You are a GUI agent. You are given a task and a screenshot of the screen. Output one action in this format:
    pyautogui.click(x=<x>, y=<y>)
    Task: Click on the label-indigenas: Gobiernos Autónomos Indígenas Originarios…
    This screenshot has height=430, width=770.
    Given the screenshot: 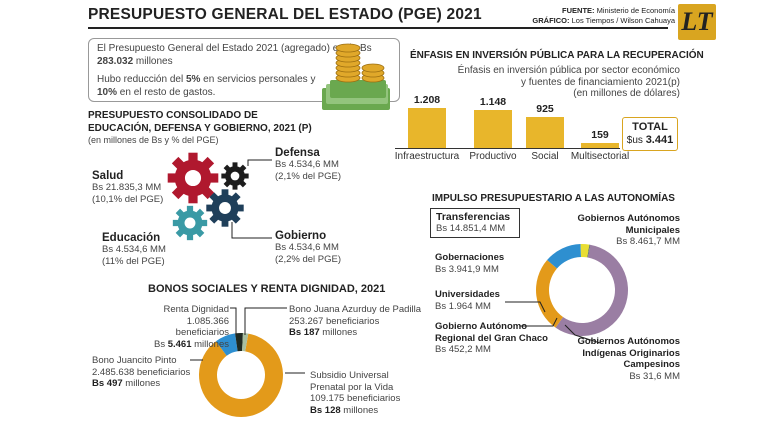 What is the action you would take?
    pyautogui.click(x=628, y=359)
    